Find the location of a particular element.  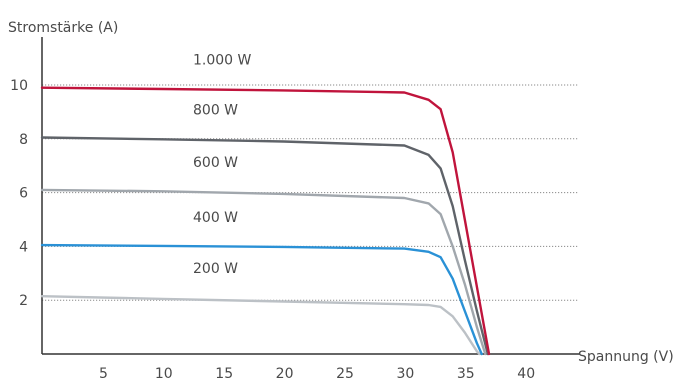

y-tick-label: 4 is located at coordinates (23, 247).